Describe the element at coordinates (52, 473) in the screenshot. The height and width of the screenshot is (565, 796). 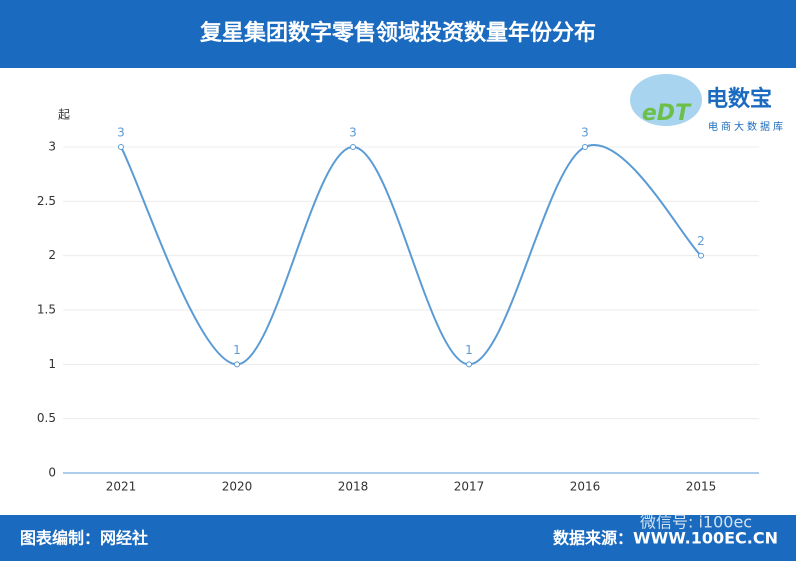
I see `y-tick-label: 0` at that location.